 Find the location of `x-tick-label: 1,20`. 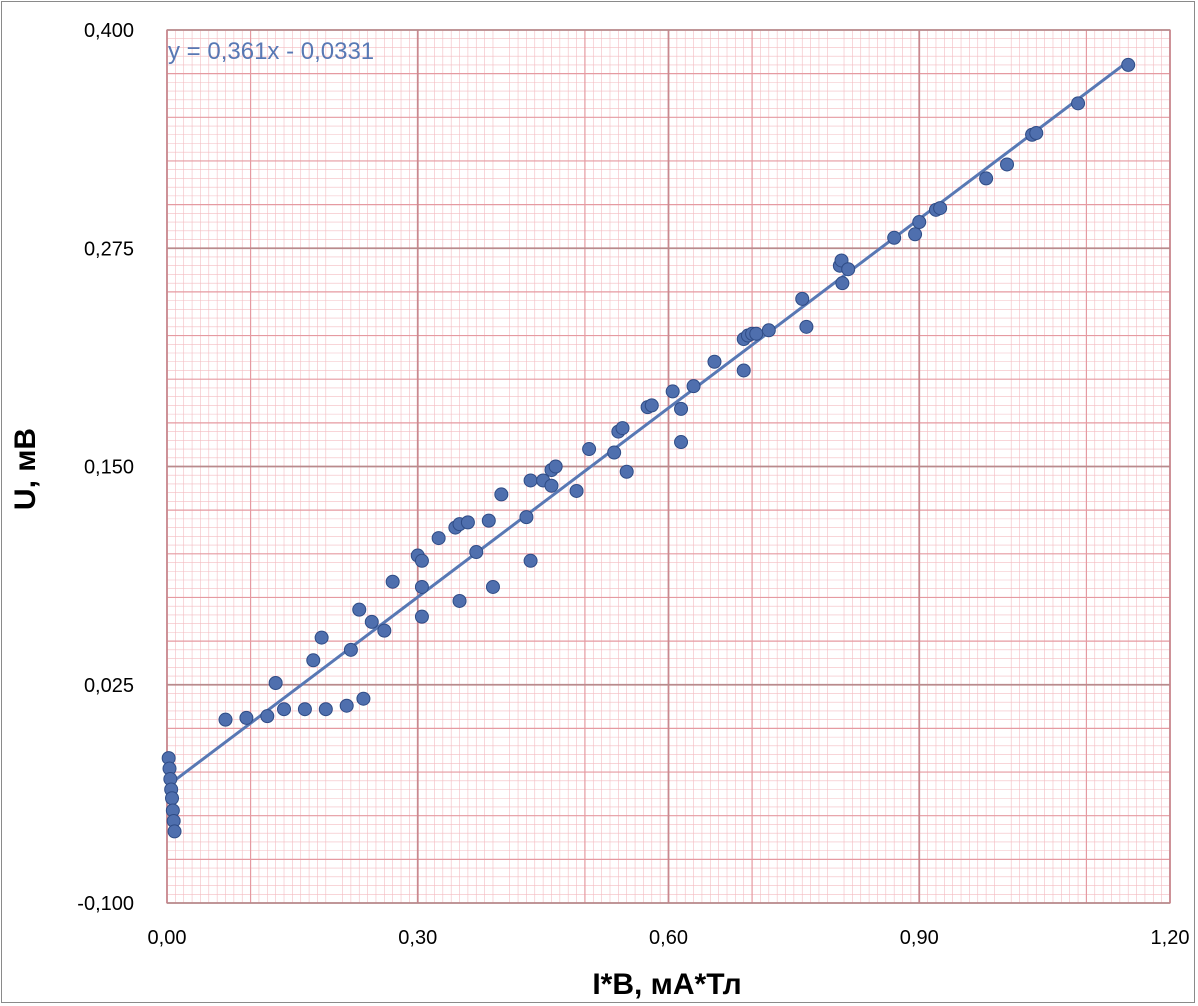

x-tick-label: 1,20 is located at coordinates (1170, 938).